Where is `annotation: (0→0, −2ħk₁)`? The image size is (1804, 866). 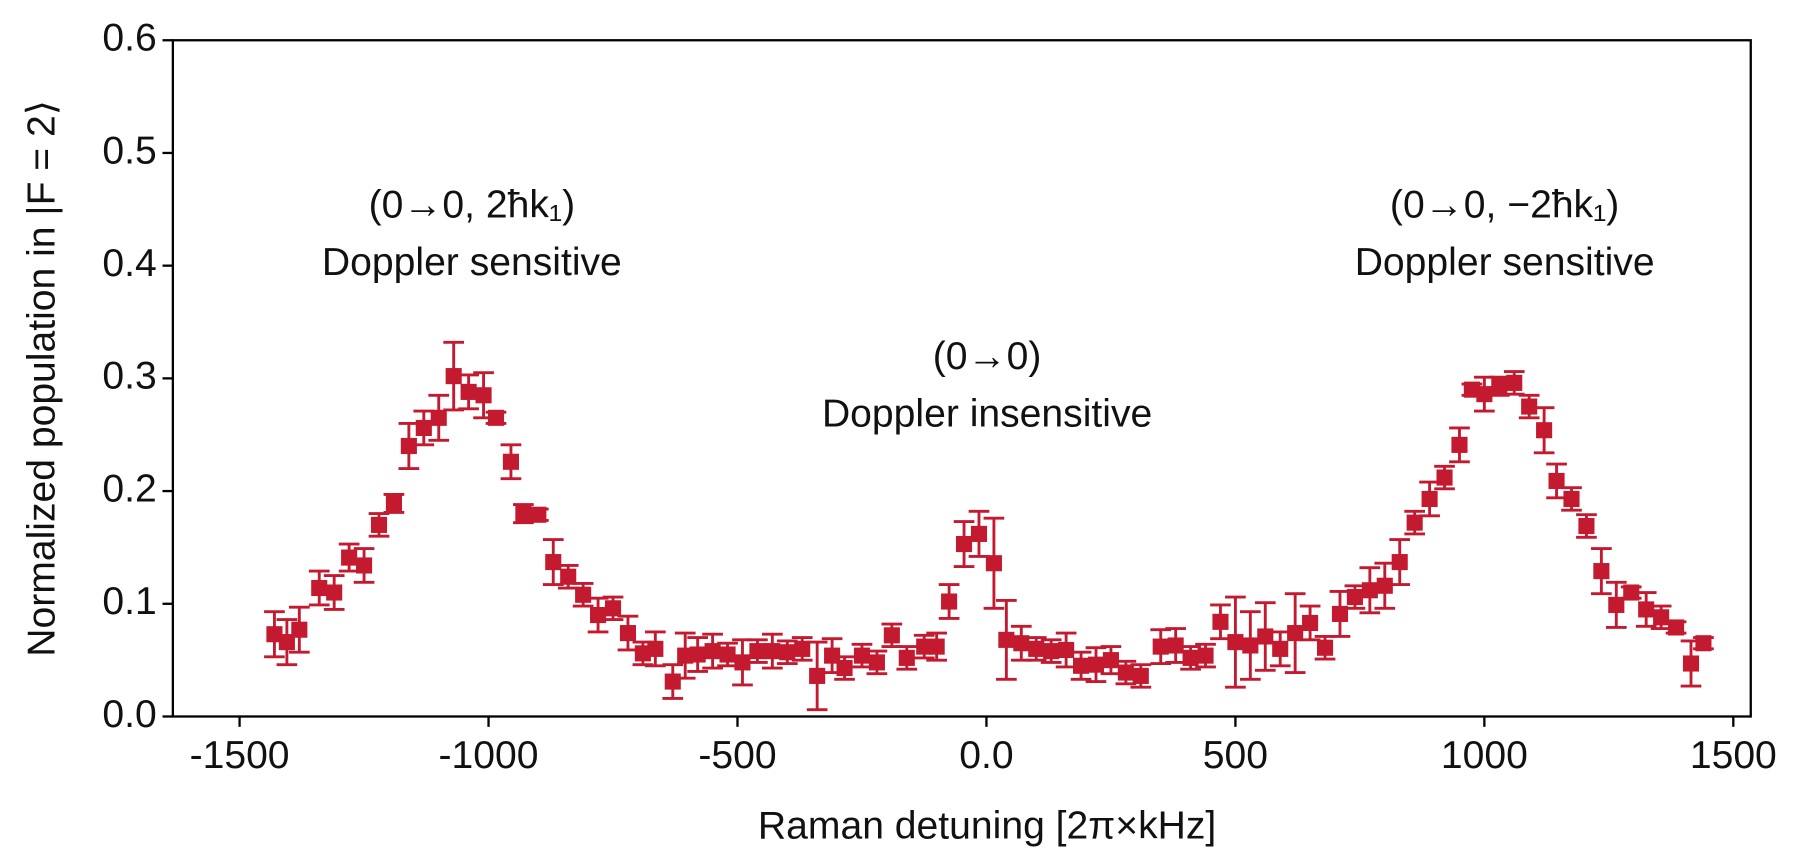 annotation: (0→0, −2ħk₁) is located at coordinates (1504, 204).